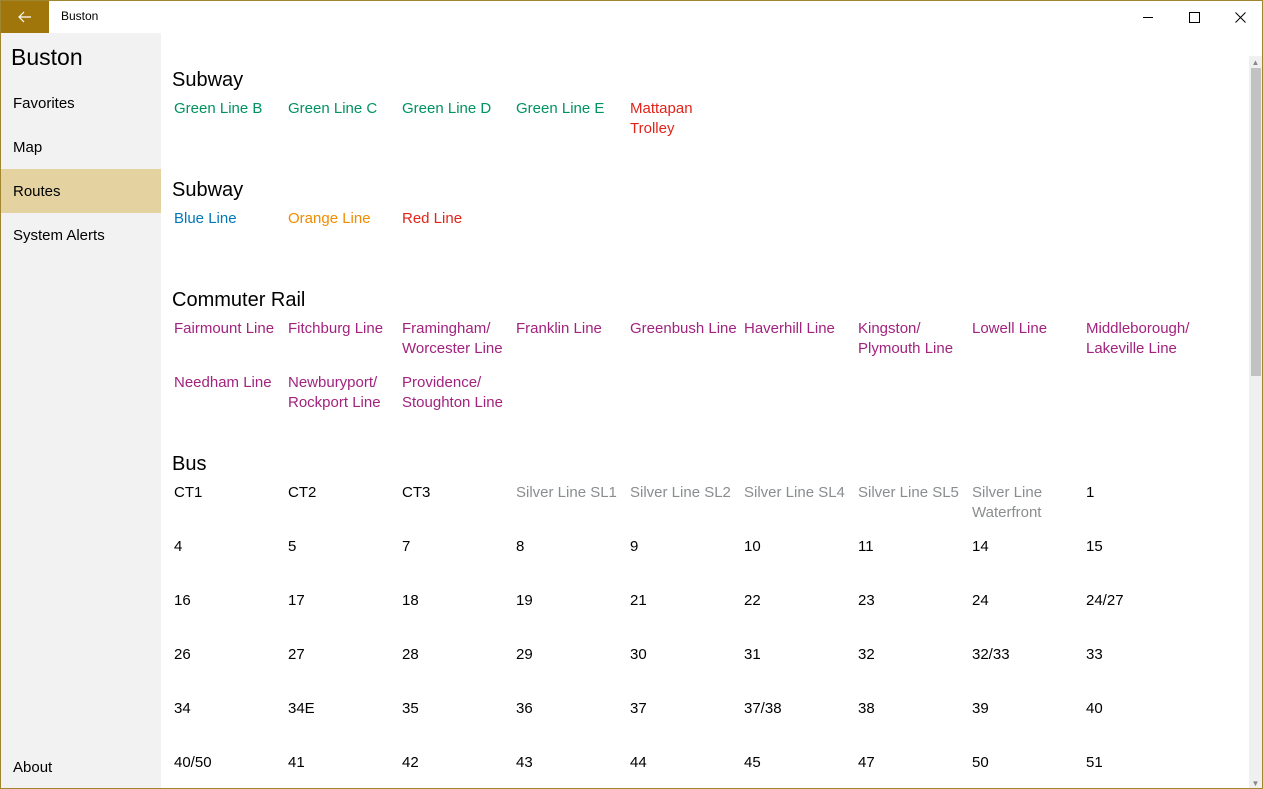 This screenshot has width=1263, height=789. I want to click on section-subway-rapid-transit: Subway Blue Line Orange Line Red Line, so click(685, 218).